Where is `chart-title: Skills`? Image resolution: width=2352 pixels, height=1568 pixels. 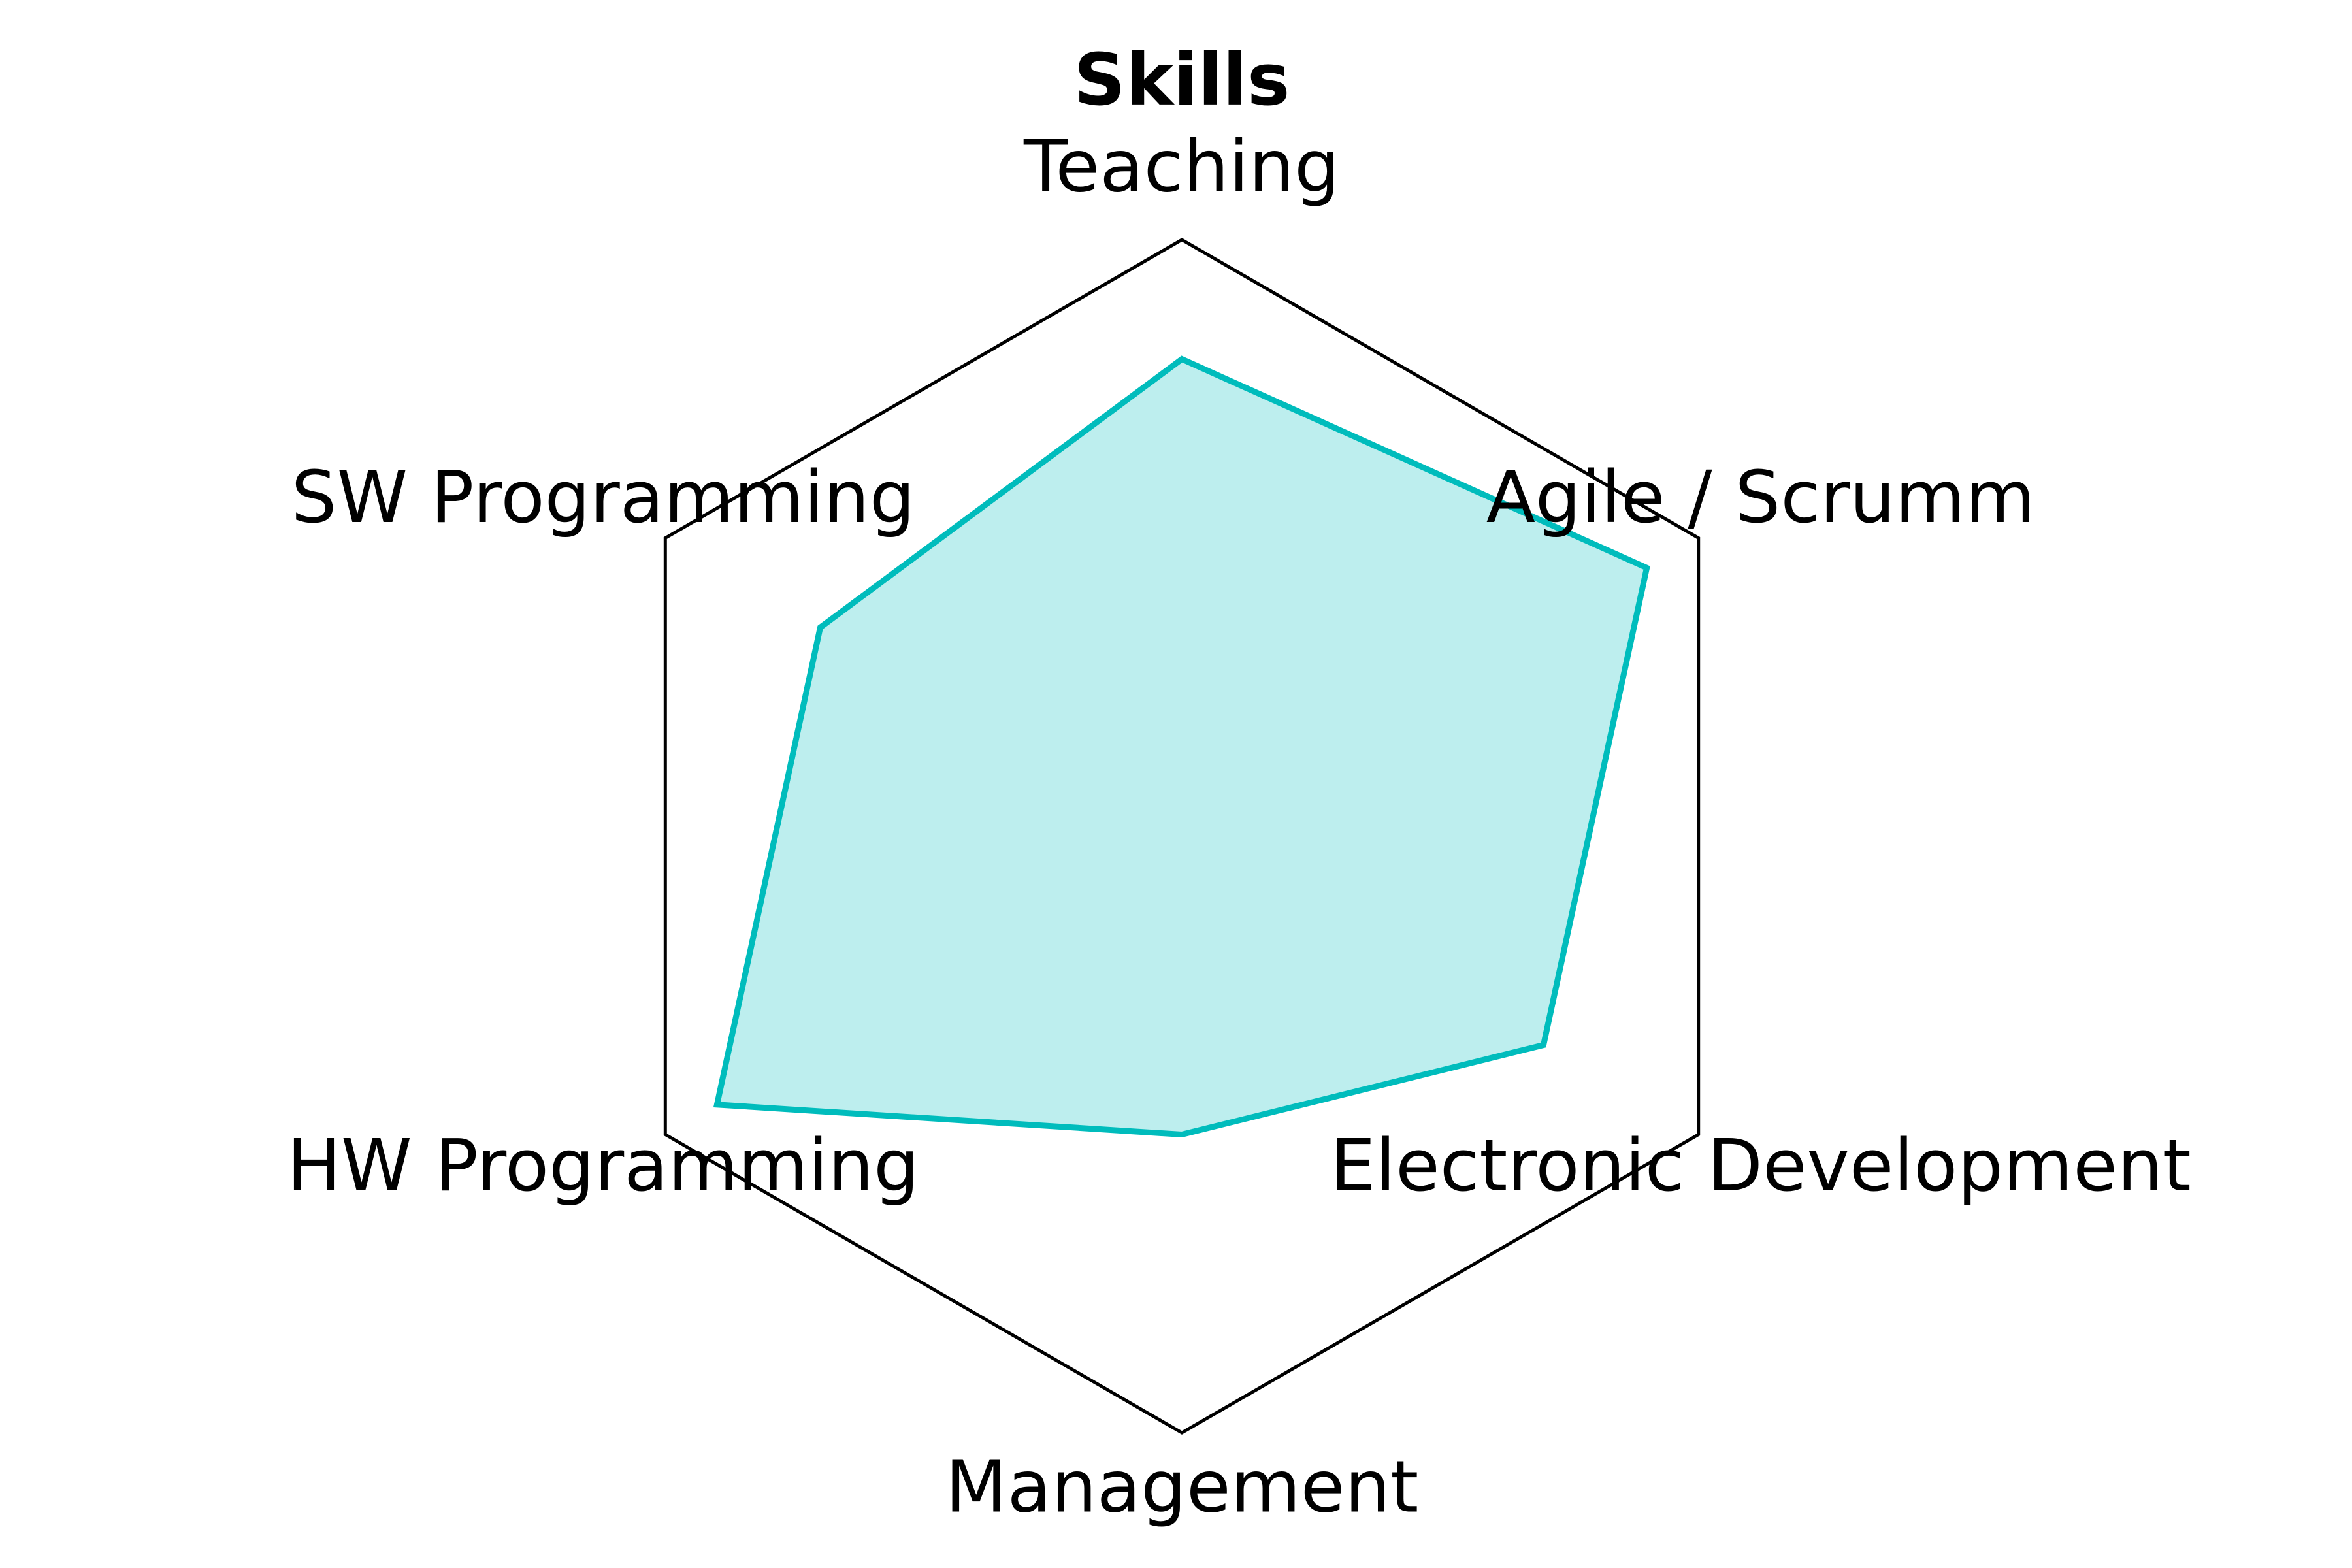
chart-title: Skills is located at coordinates (1182, 80).